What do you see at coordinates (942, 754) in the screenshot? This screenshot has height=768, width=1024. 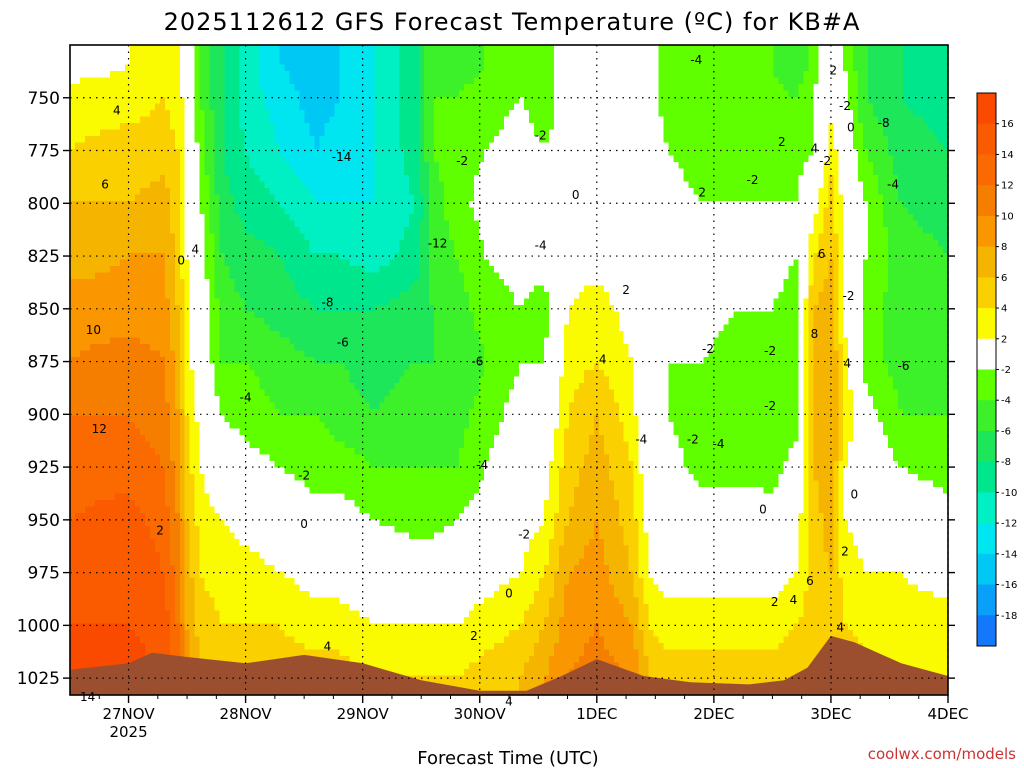 I see `source-label: coolwx.com/models` at bounding box center [942, 754].